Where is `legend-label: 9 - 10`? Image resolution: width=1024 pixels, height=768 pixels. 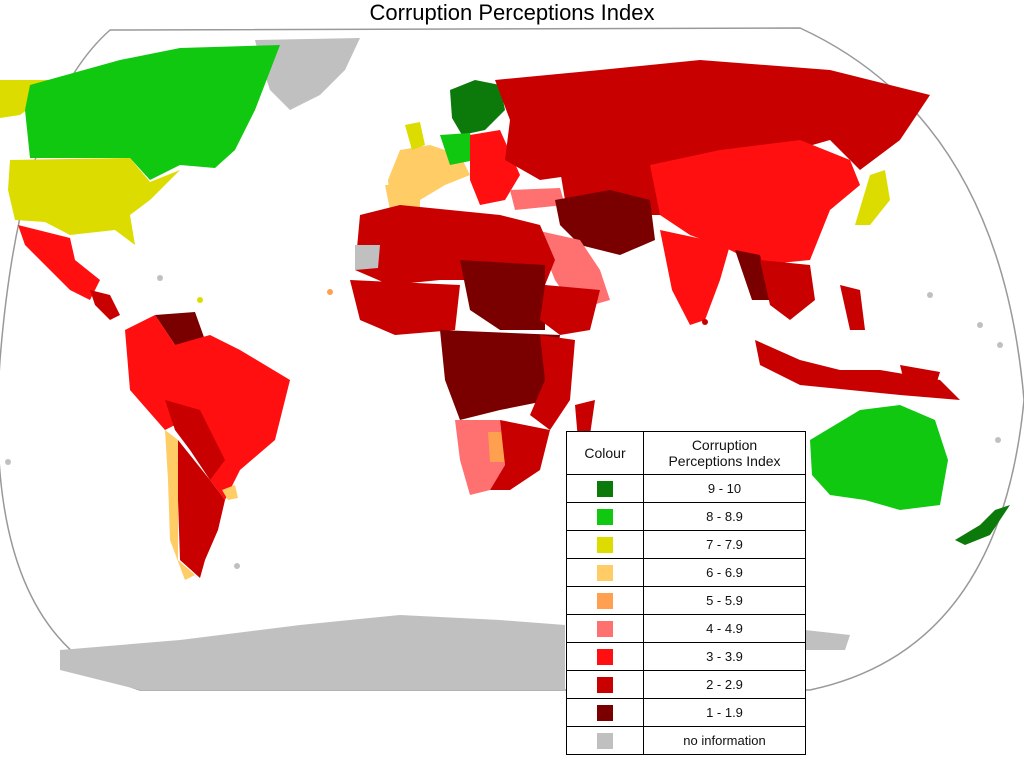
legend-label: 9 - 10 is located at coordinates (724, 488).